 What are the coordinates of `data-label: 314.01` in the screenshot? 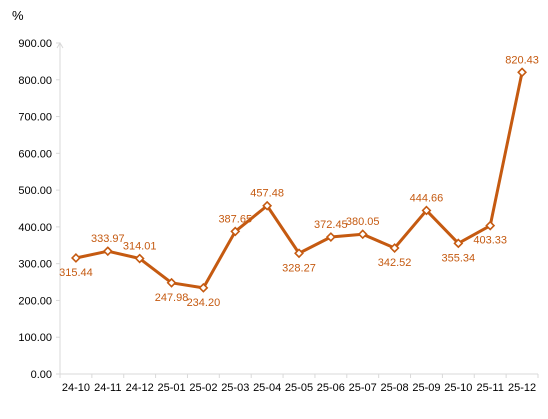 It's located at (140, 247).